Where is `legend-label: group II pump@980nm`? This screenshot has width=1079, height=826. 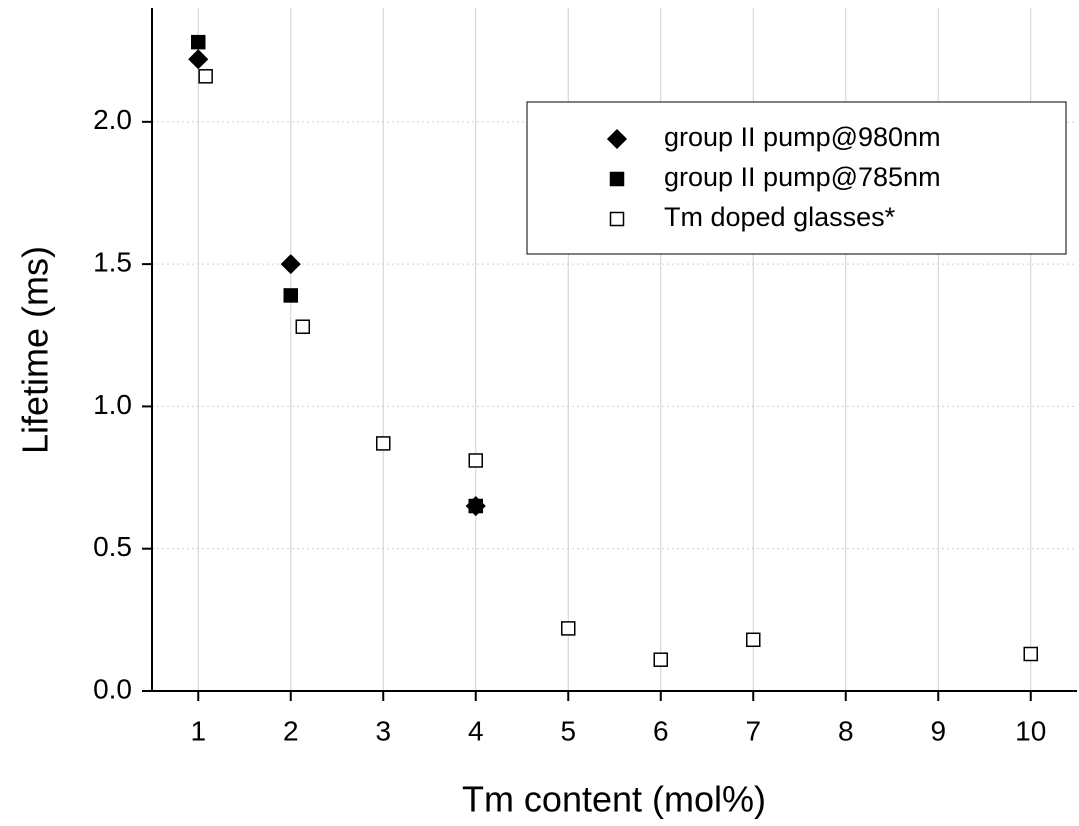 legend-label: group II pump@980nm is located at coordinates (802, 137).